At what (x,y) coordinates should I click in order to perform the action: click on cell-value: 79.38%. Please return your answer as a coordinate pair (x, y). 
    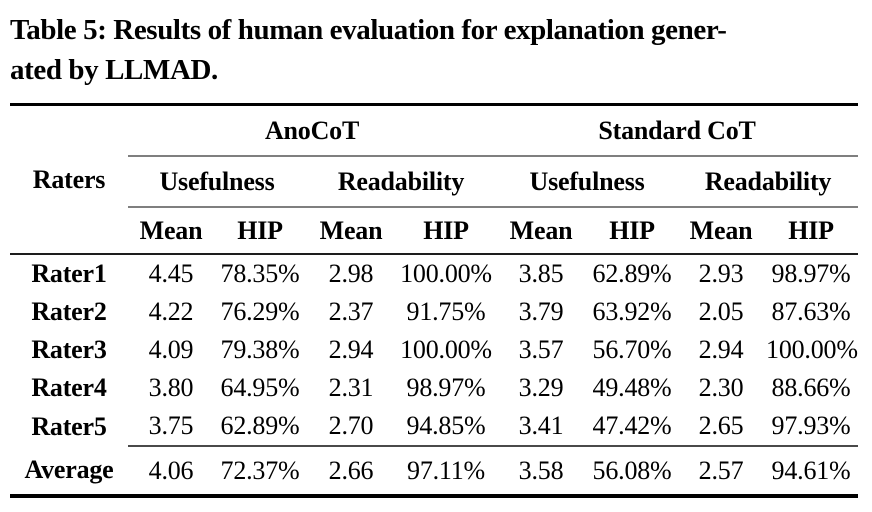
    Looking at the image, I should click on (260, 349).